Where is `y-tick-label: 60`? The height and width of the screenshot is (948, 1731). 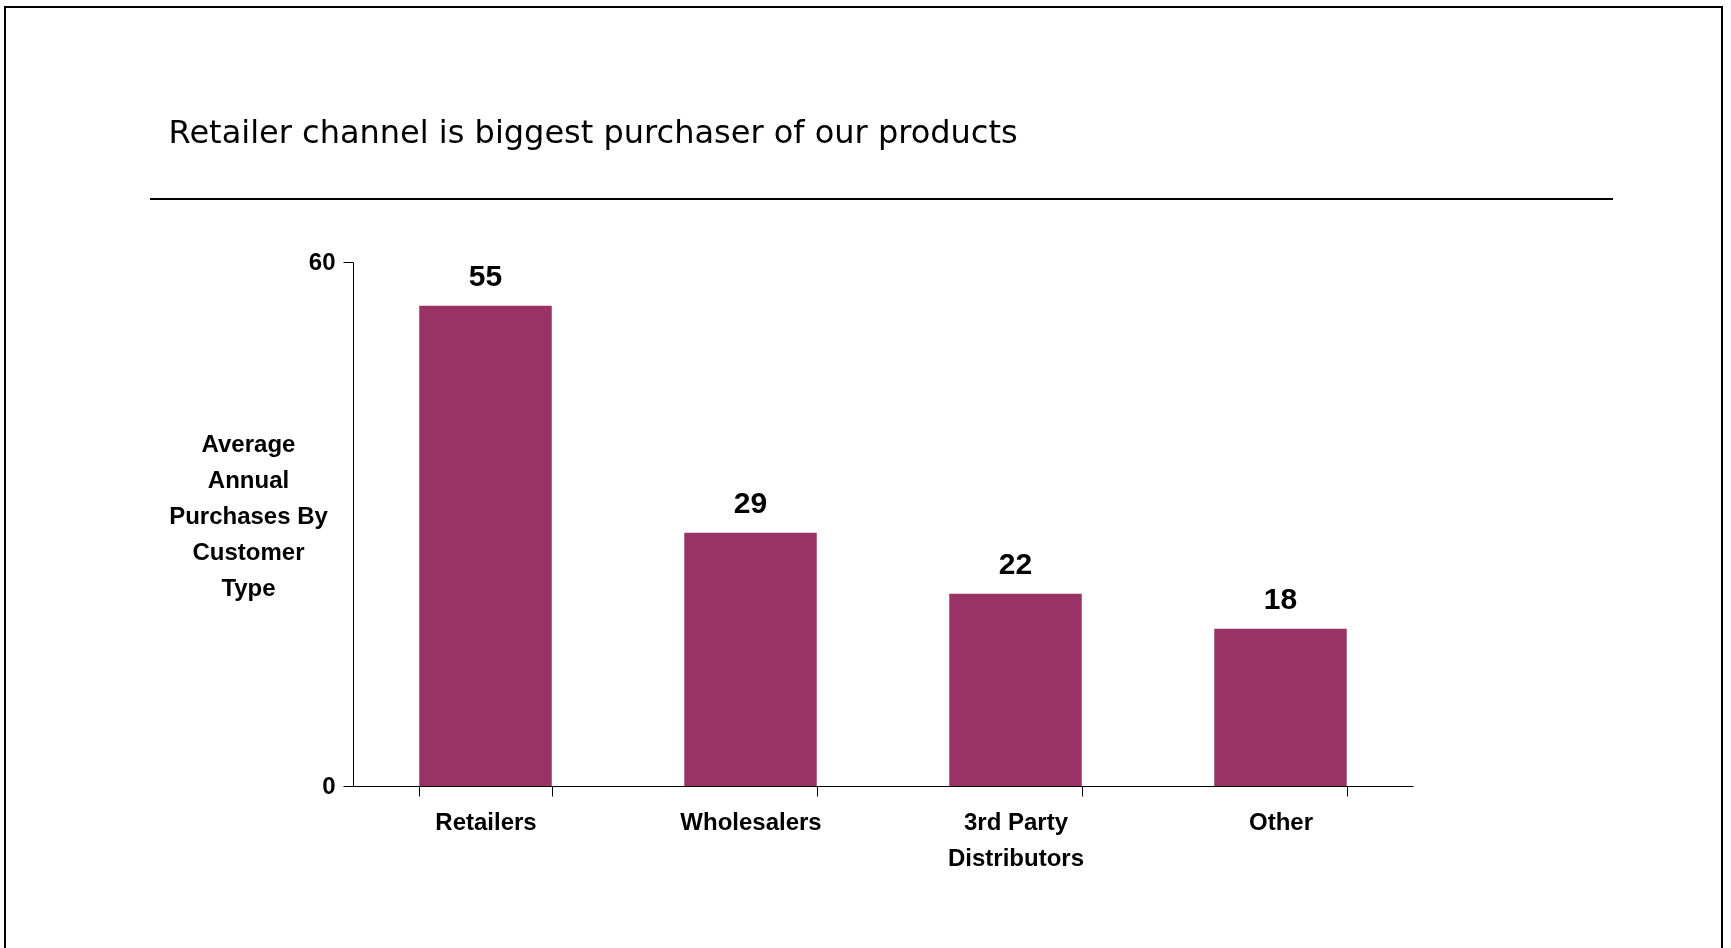
y-tick-label: 60 is located at coordinates (322, 261).